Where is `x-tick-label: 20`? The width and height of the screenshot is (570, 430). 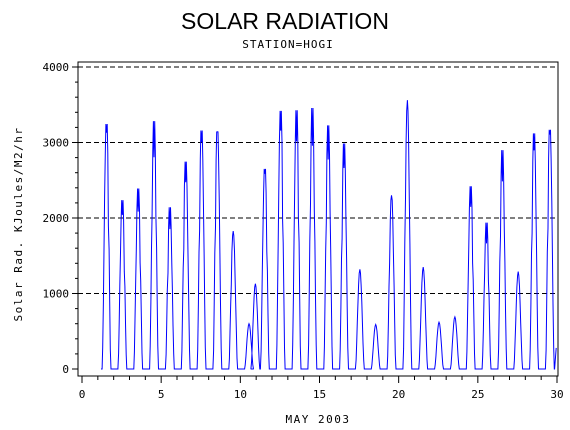 x-tick-label: 20 is located at coordinates (398, 394).